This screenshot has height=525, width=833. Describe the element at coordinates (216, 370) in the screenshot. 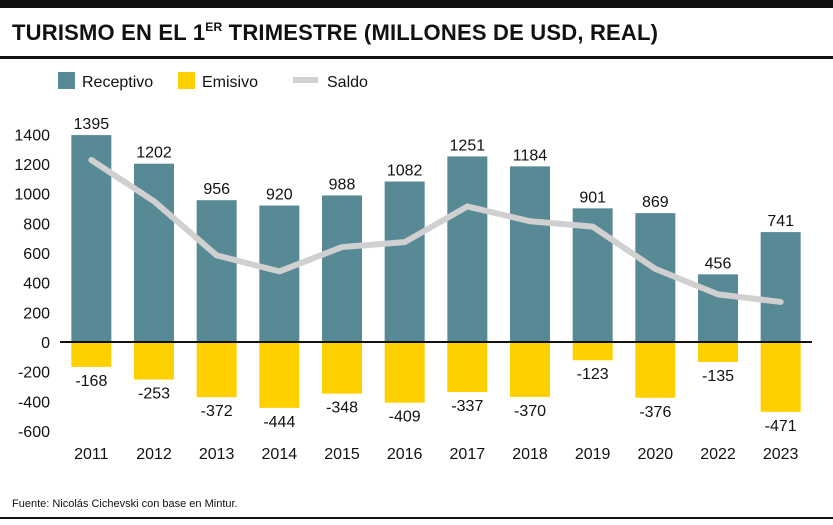

I see `bar-emisivo-2013` at that location.